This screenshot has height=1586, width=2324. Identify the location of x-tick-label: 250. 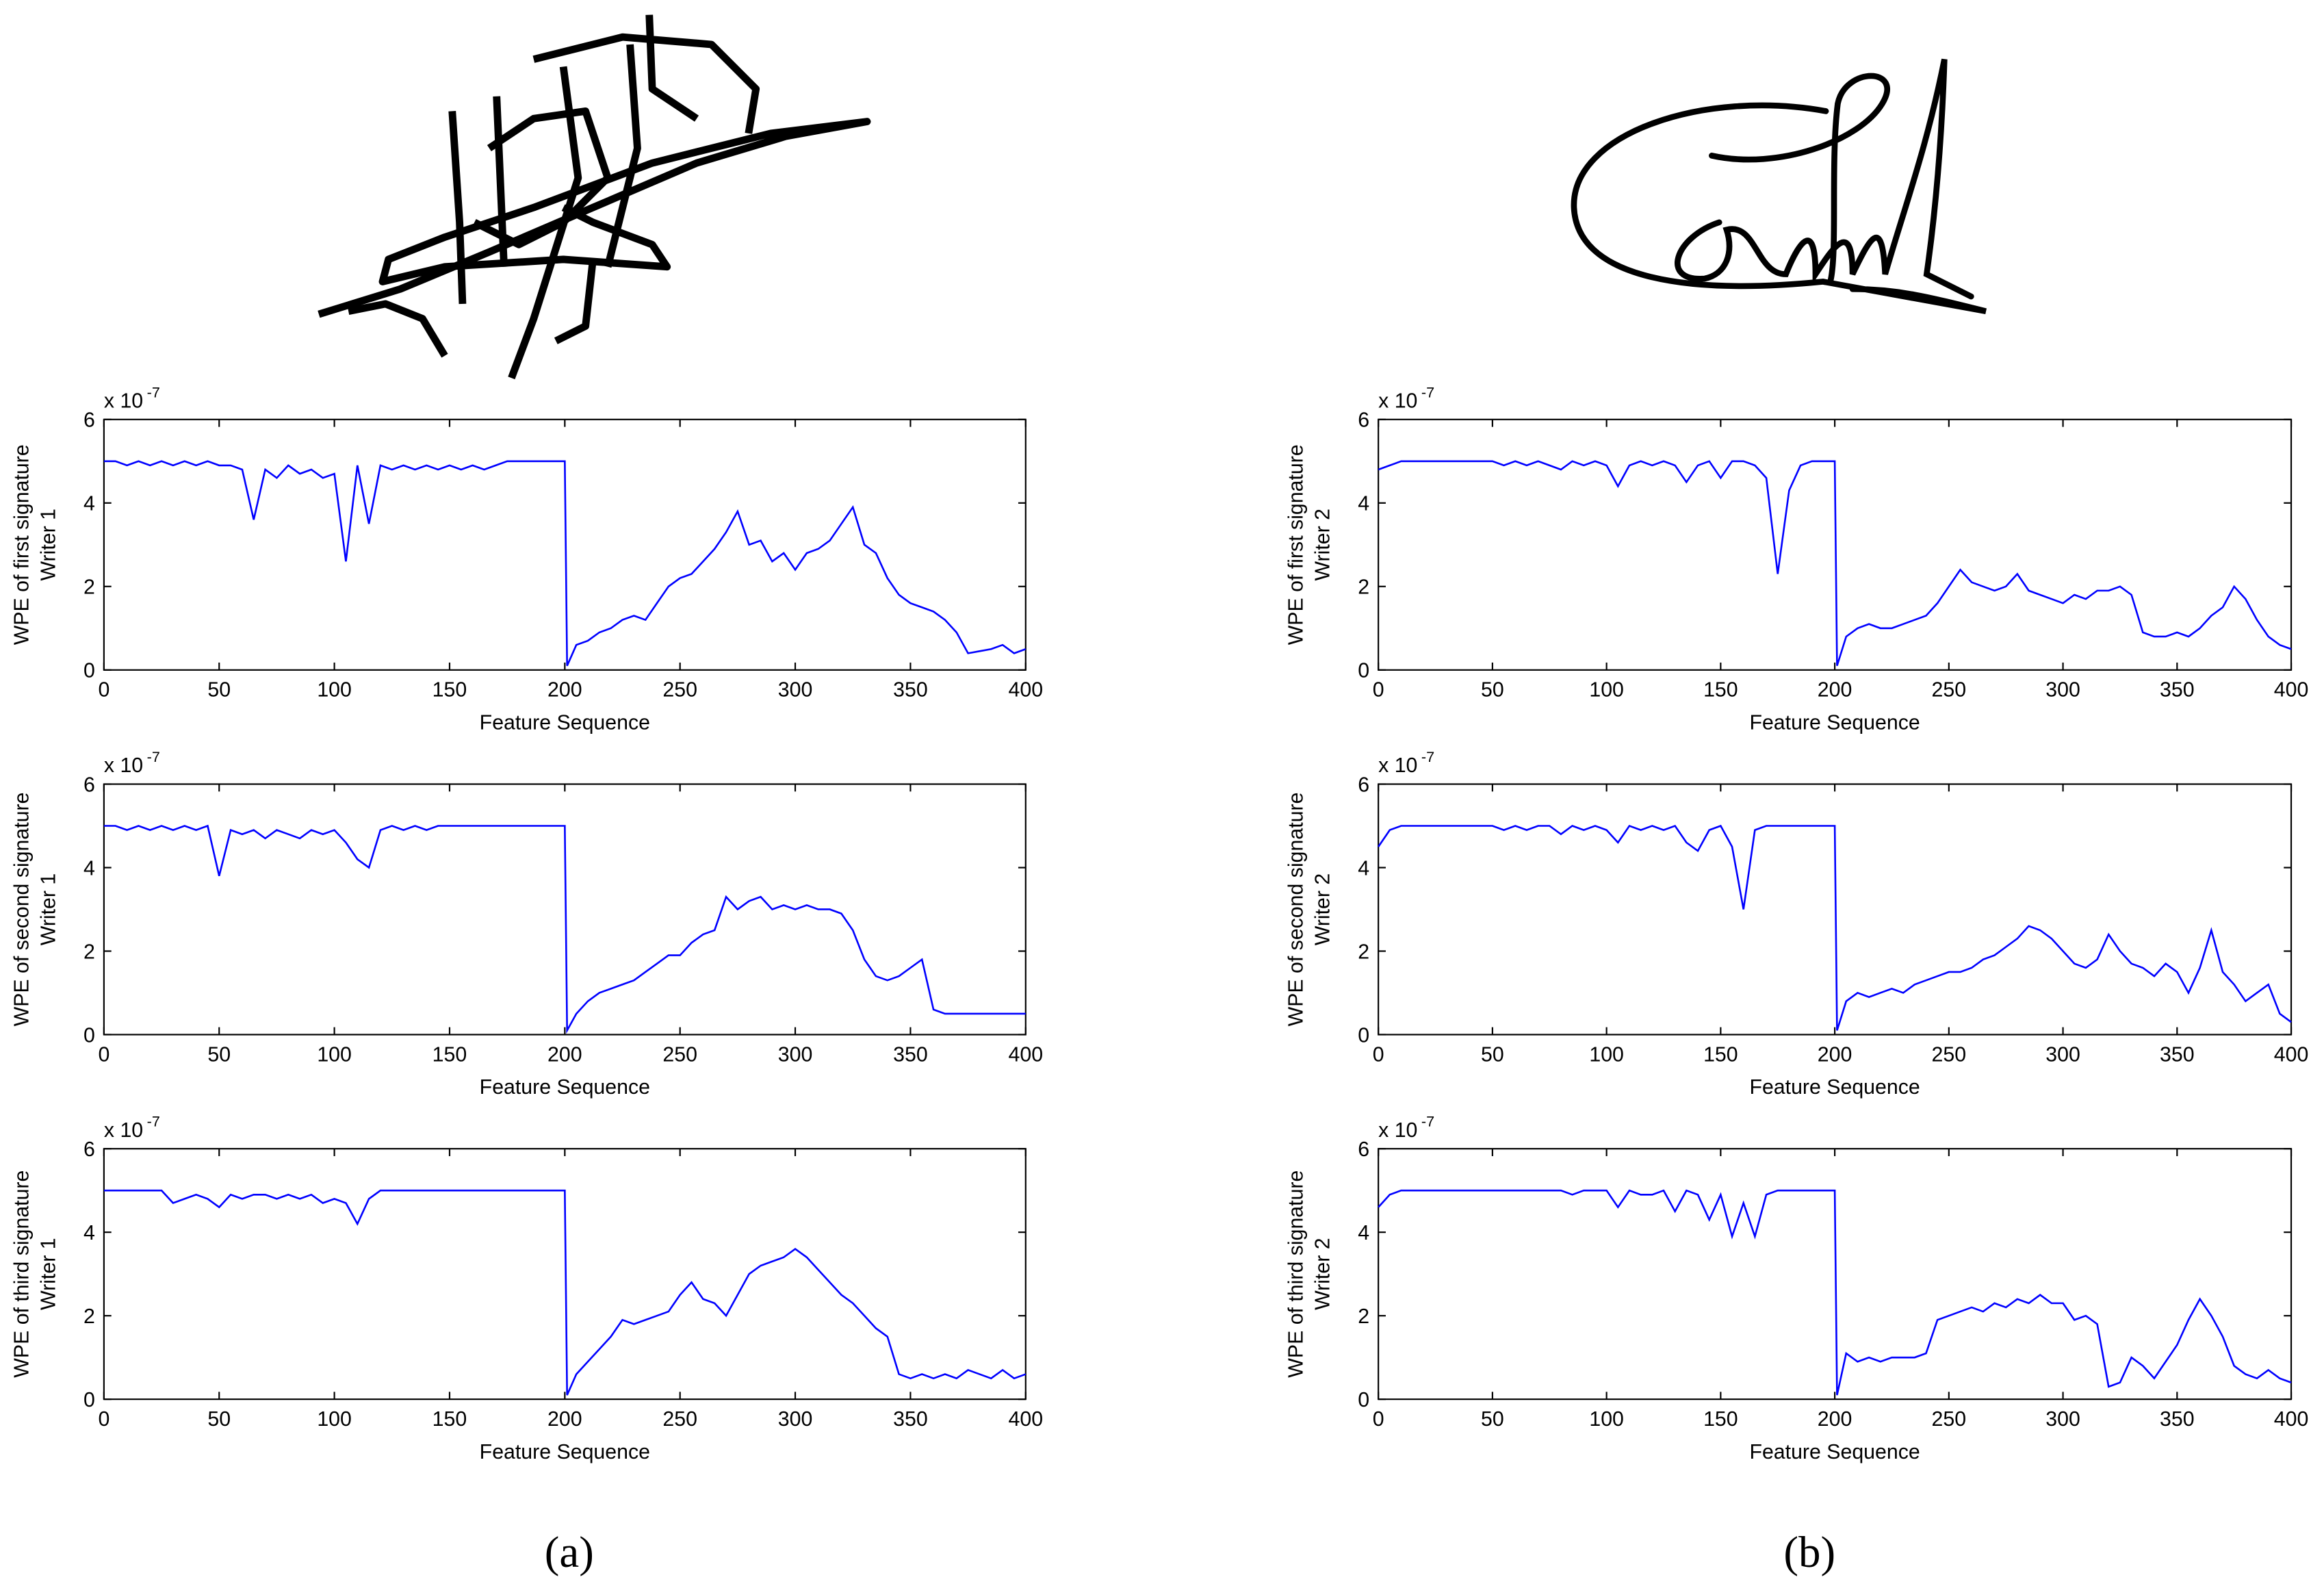
(1949, 690).